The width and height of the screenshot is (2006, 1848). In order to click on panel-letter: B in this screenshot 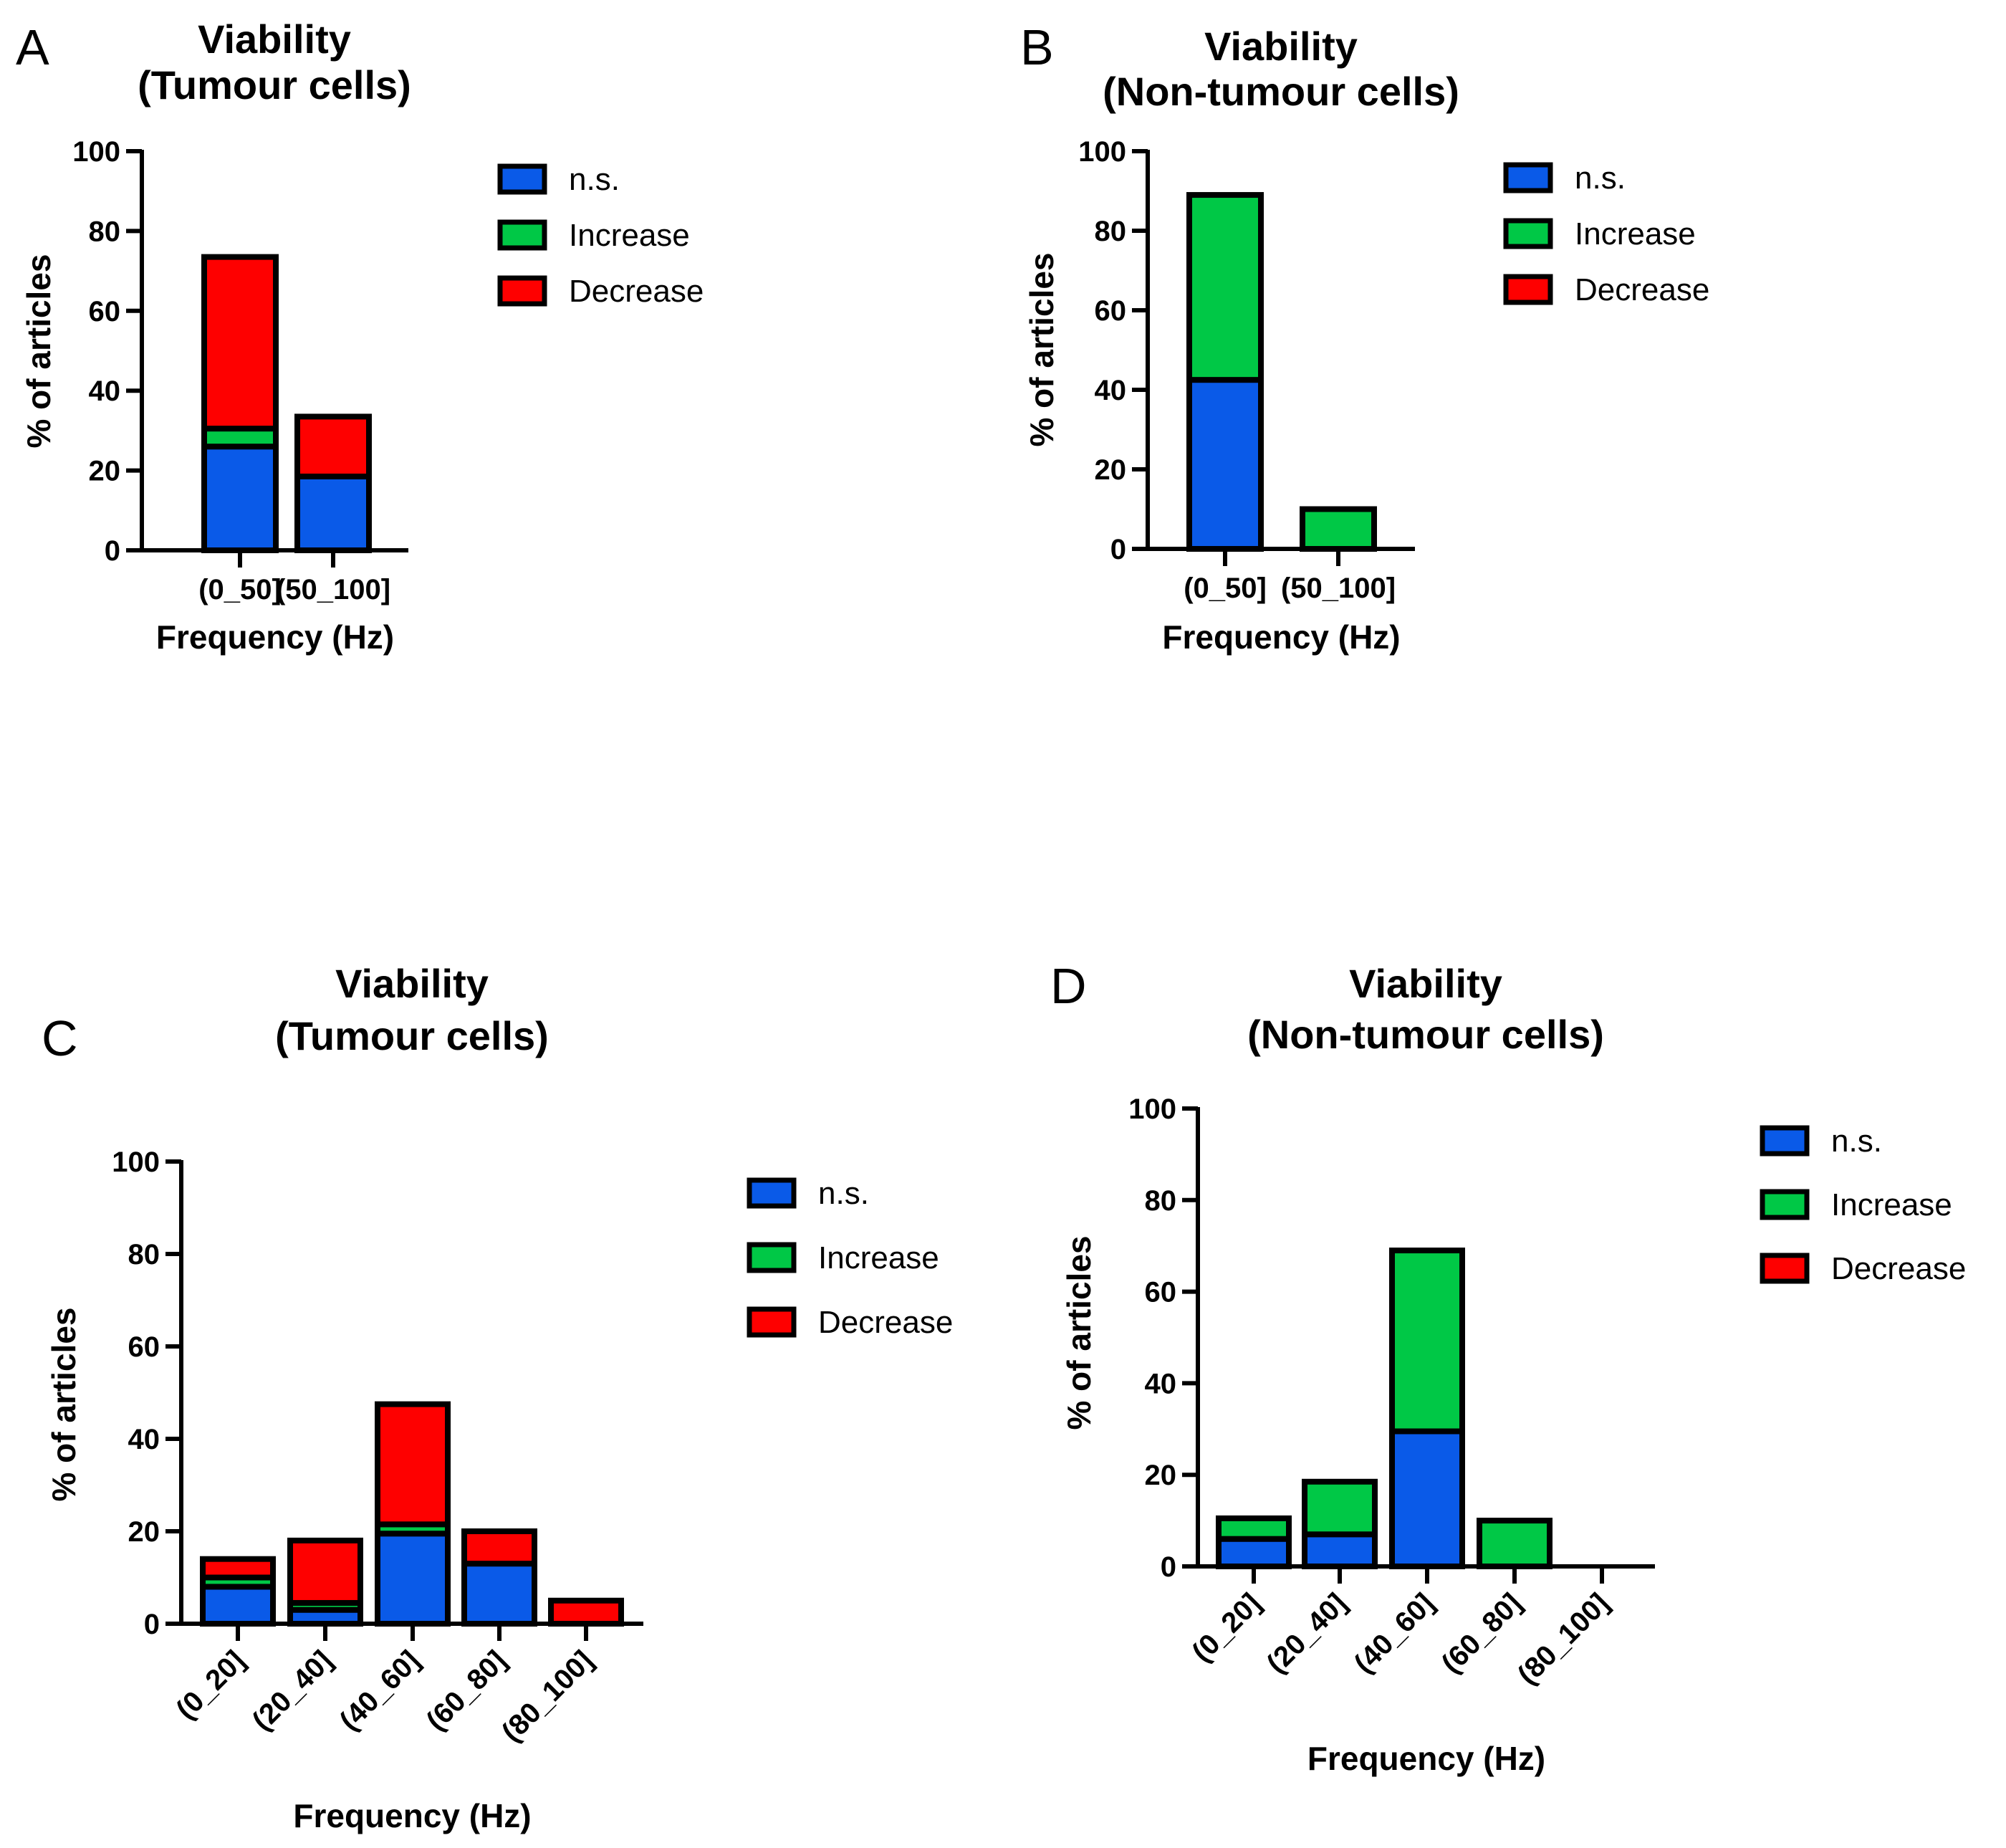, I will do `click(1037, 47)`.